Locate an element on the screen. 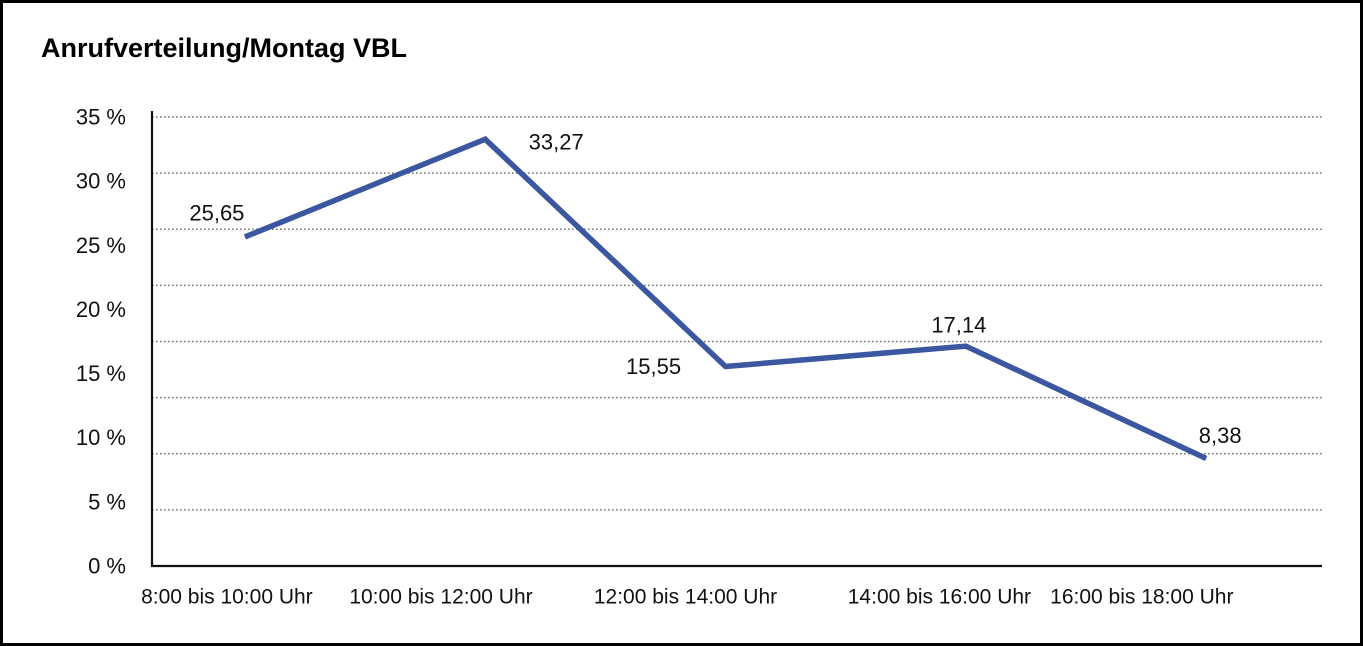  x-axis-tick-label: 16:00 bis 18:00 Uhr is located at coordinates (1141, 597).